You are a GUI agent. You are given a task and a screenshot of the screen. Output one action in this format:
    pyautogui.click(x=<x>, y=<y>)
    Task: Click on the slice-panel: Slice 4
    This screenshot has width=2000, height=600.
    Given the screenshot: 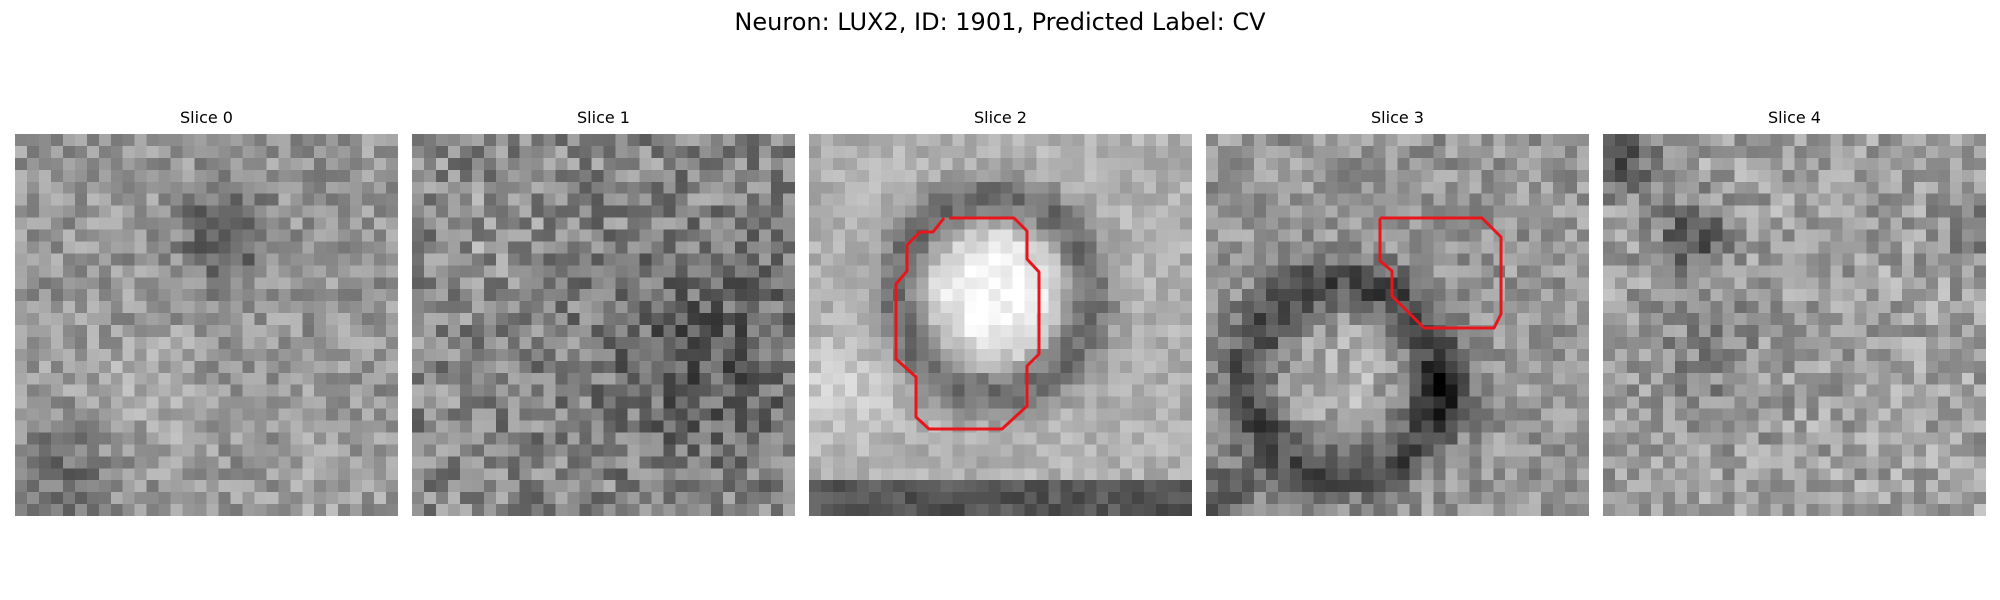 What is the action you would take?
    pyautogui.click(x=1794, y=312)
    